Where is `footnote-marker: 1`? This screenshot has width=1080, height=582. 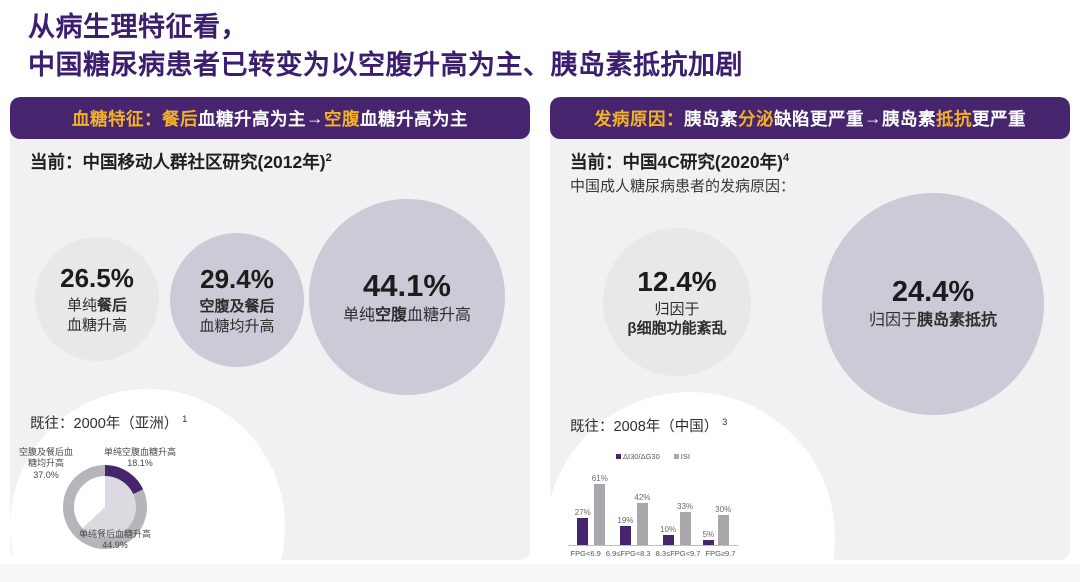
footnote-marker: 1 is located at coordinates (185, 419).